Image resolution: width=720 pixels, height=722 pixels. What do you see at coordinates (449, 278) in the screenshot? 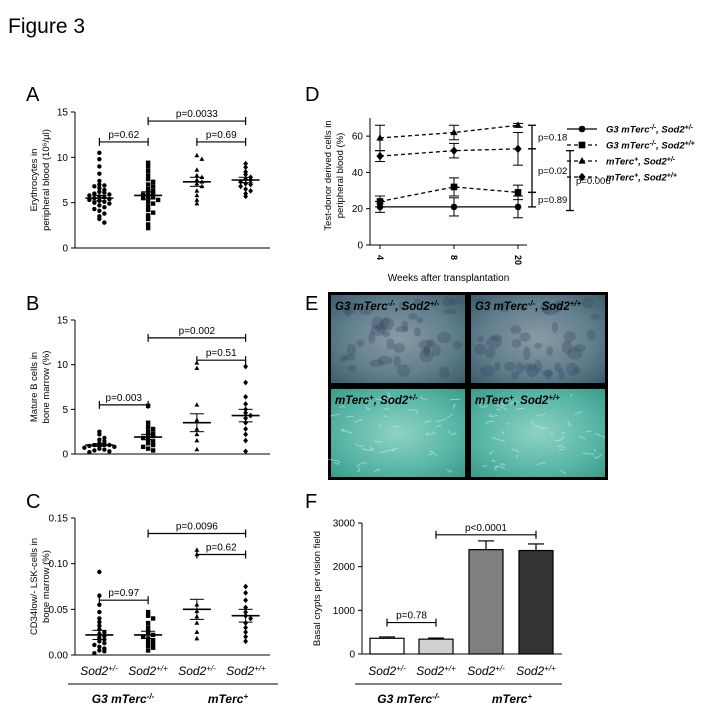
I see `x-axis-label: Weeks after transplantation` at bounding box center [449, 278].